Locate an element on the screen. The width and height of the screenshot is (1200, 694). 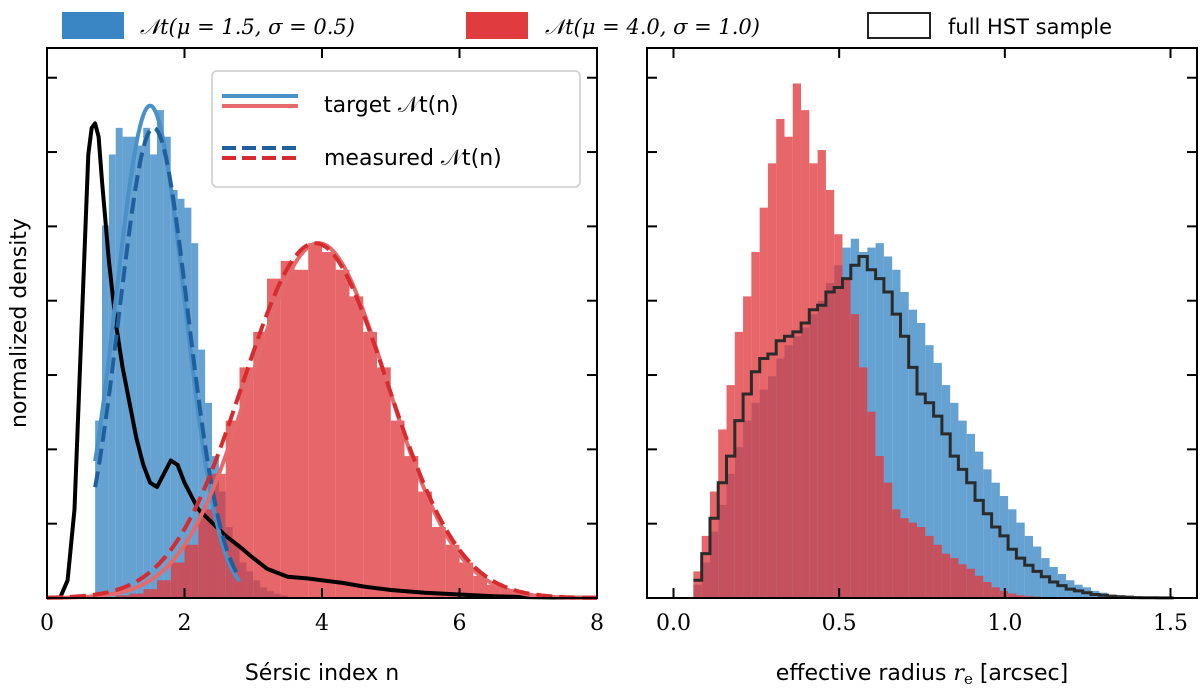
right-x-label: effective radius re [arcsec] is located at coordinates (922, 674).